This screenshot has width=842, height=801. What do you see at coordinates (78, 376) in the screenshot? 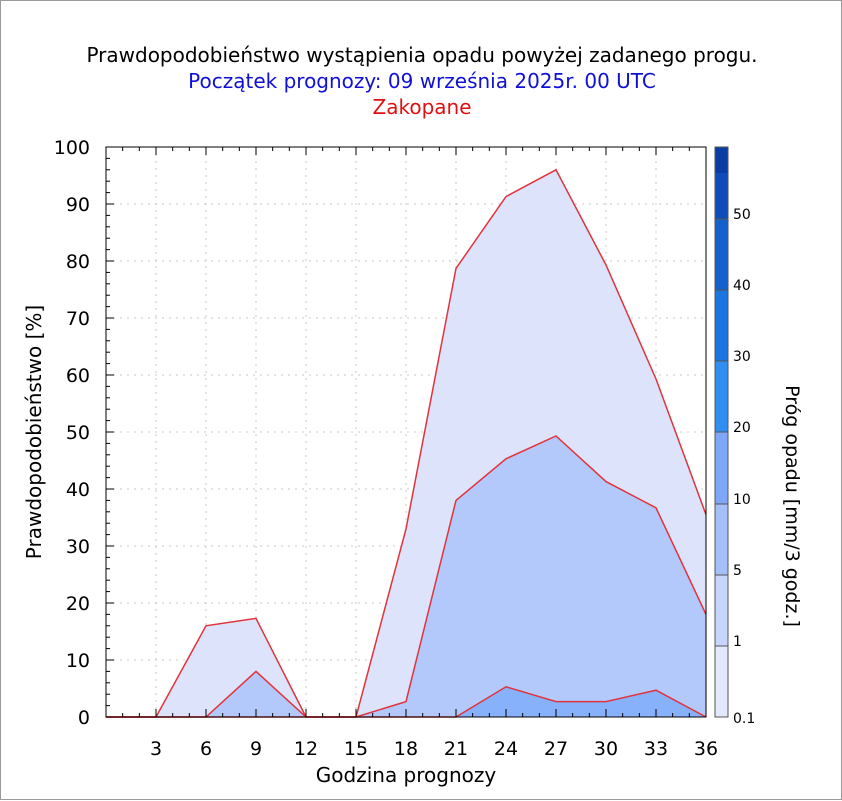
I see `y-tick-label: 60` at bounding box center [78, 376].